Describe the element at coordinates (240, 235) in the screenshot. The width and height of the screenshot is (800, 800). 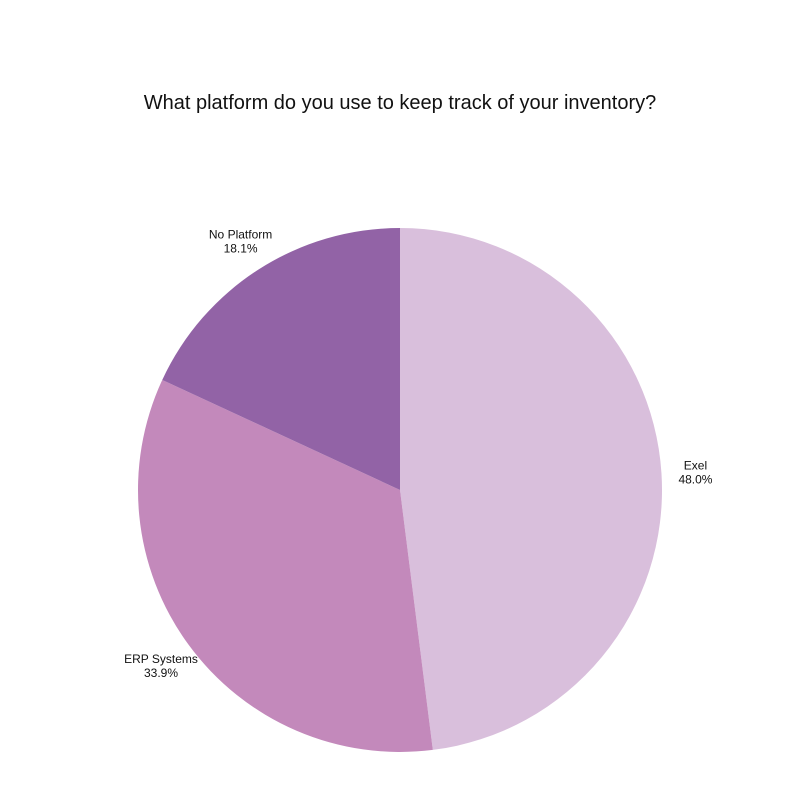
I see `slice-label: No Platform` at that location.